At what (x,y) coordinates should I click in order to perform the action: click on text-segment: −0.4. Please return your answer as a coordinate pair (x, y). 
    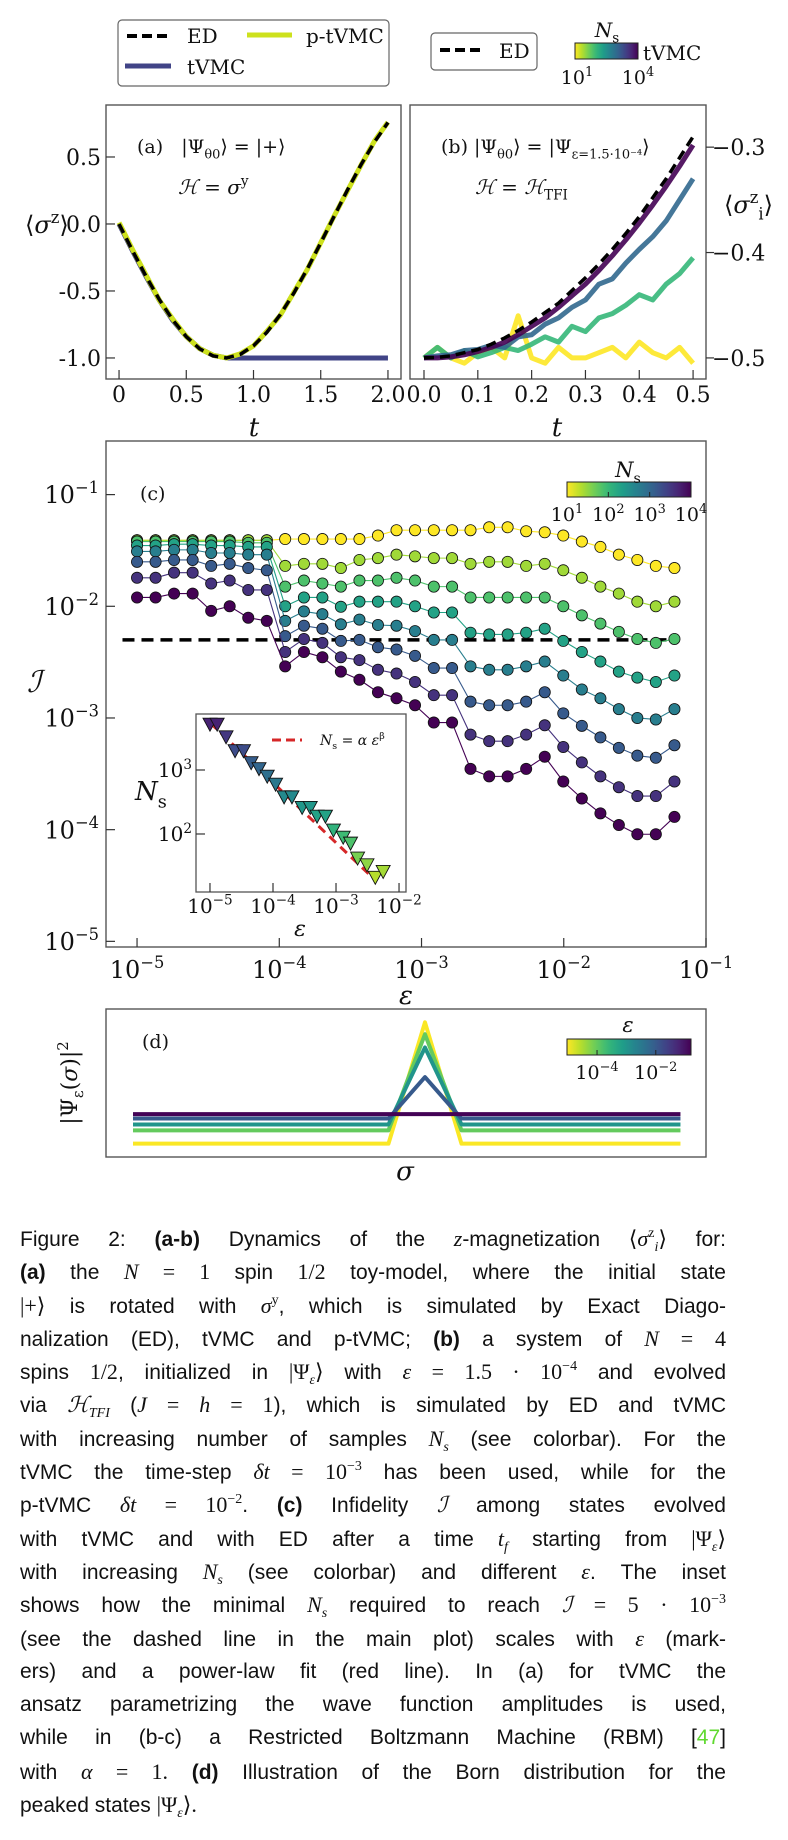
    Looking at the image, I should click on (738, 253).